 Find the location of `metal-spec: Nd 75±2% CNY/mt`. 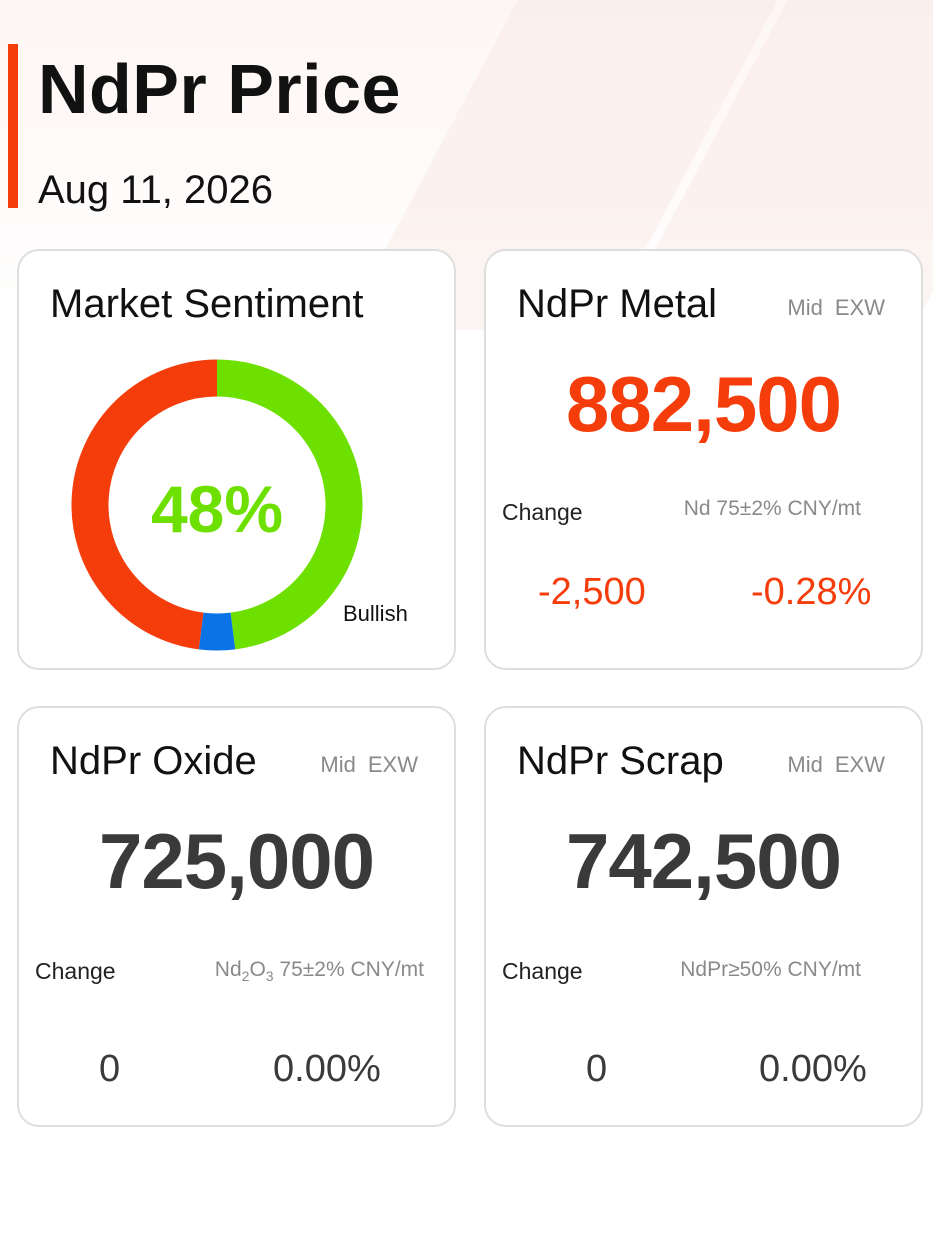

metal-spec: Nd 75±2% CNY/mt is located at coordinates (772, 508).